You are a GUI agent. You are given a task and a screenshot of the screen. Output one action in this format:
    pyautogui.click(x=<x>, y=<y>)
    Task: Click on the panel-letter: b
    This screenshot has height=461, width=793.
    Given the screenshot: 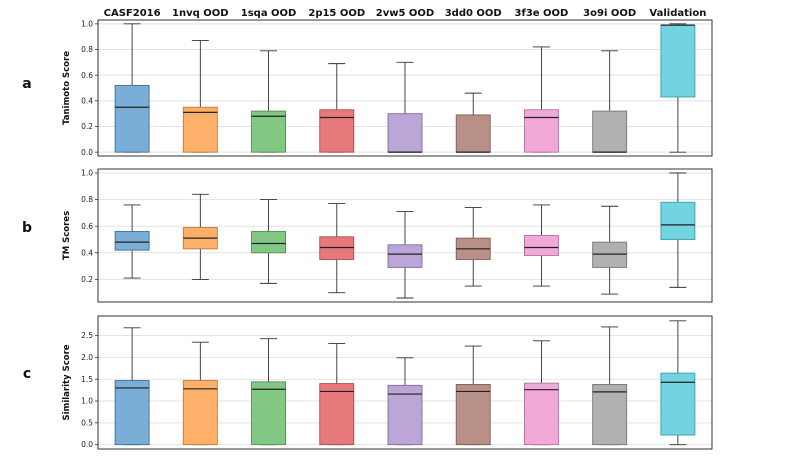 What is the action you would take?
    pyautogui.click(x=27, y=228)
    